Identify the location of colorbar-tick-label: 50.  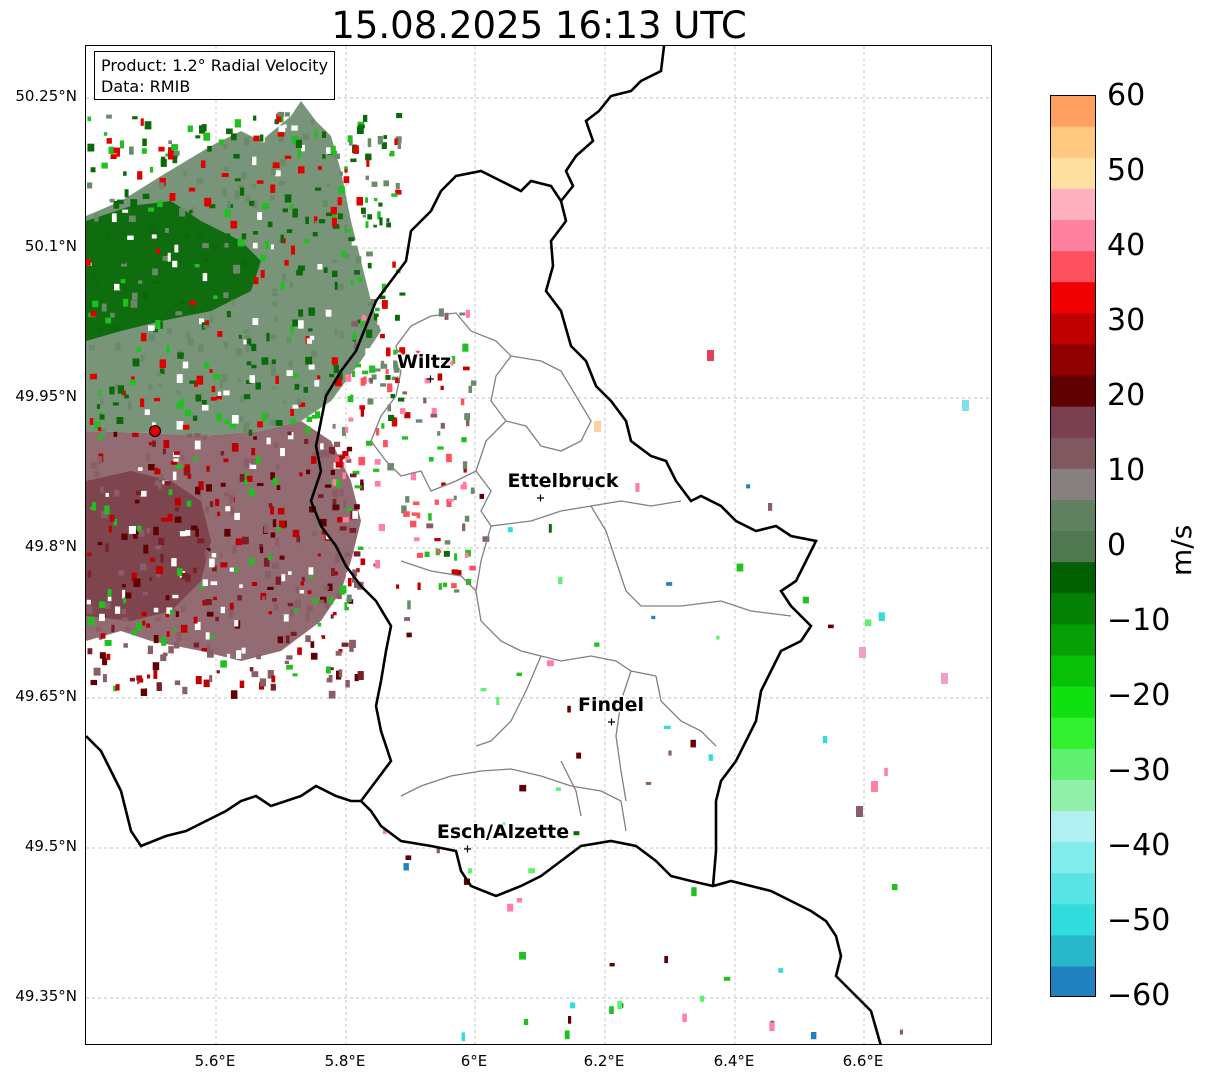
(1126, 170).